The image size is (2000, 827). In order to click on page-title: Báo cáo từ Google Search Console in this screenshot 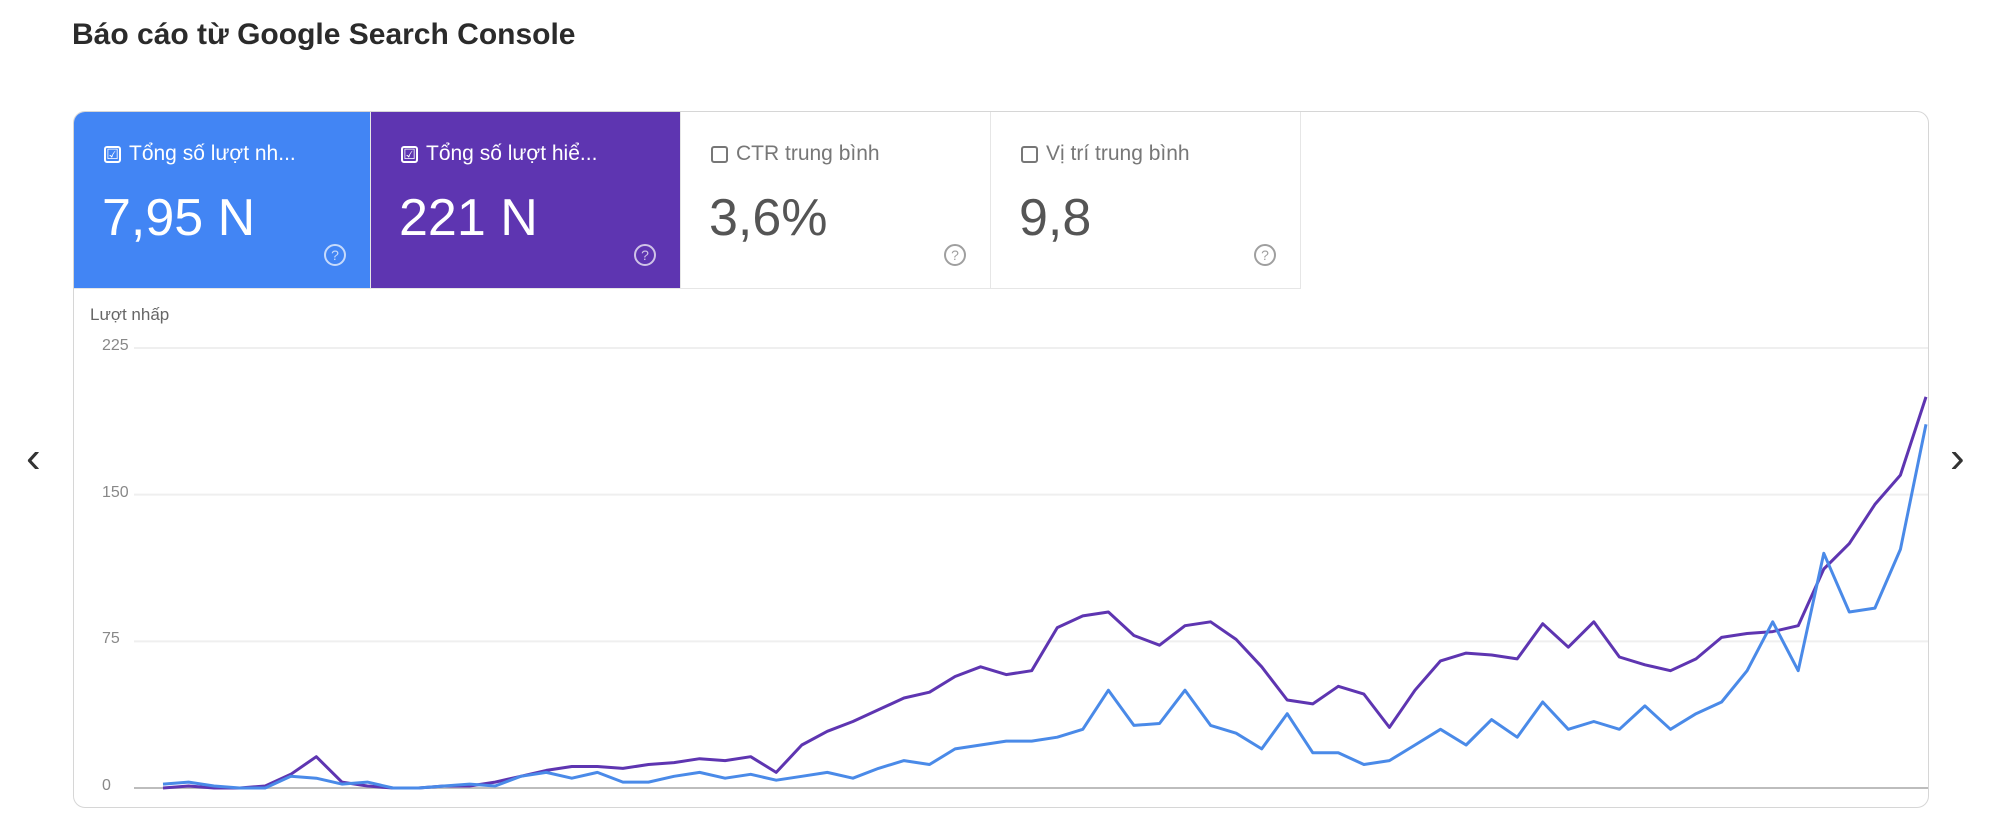, I will do `click(324, 34)`.